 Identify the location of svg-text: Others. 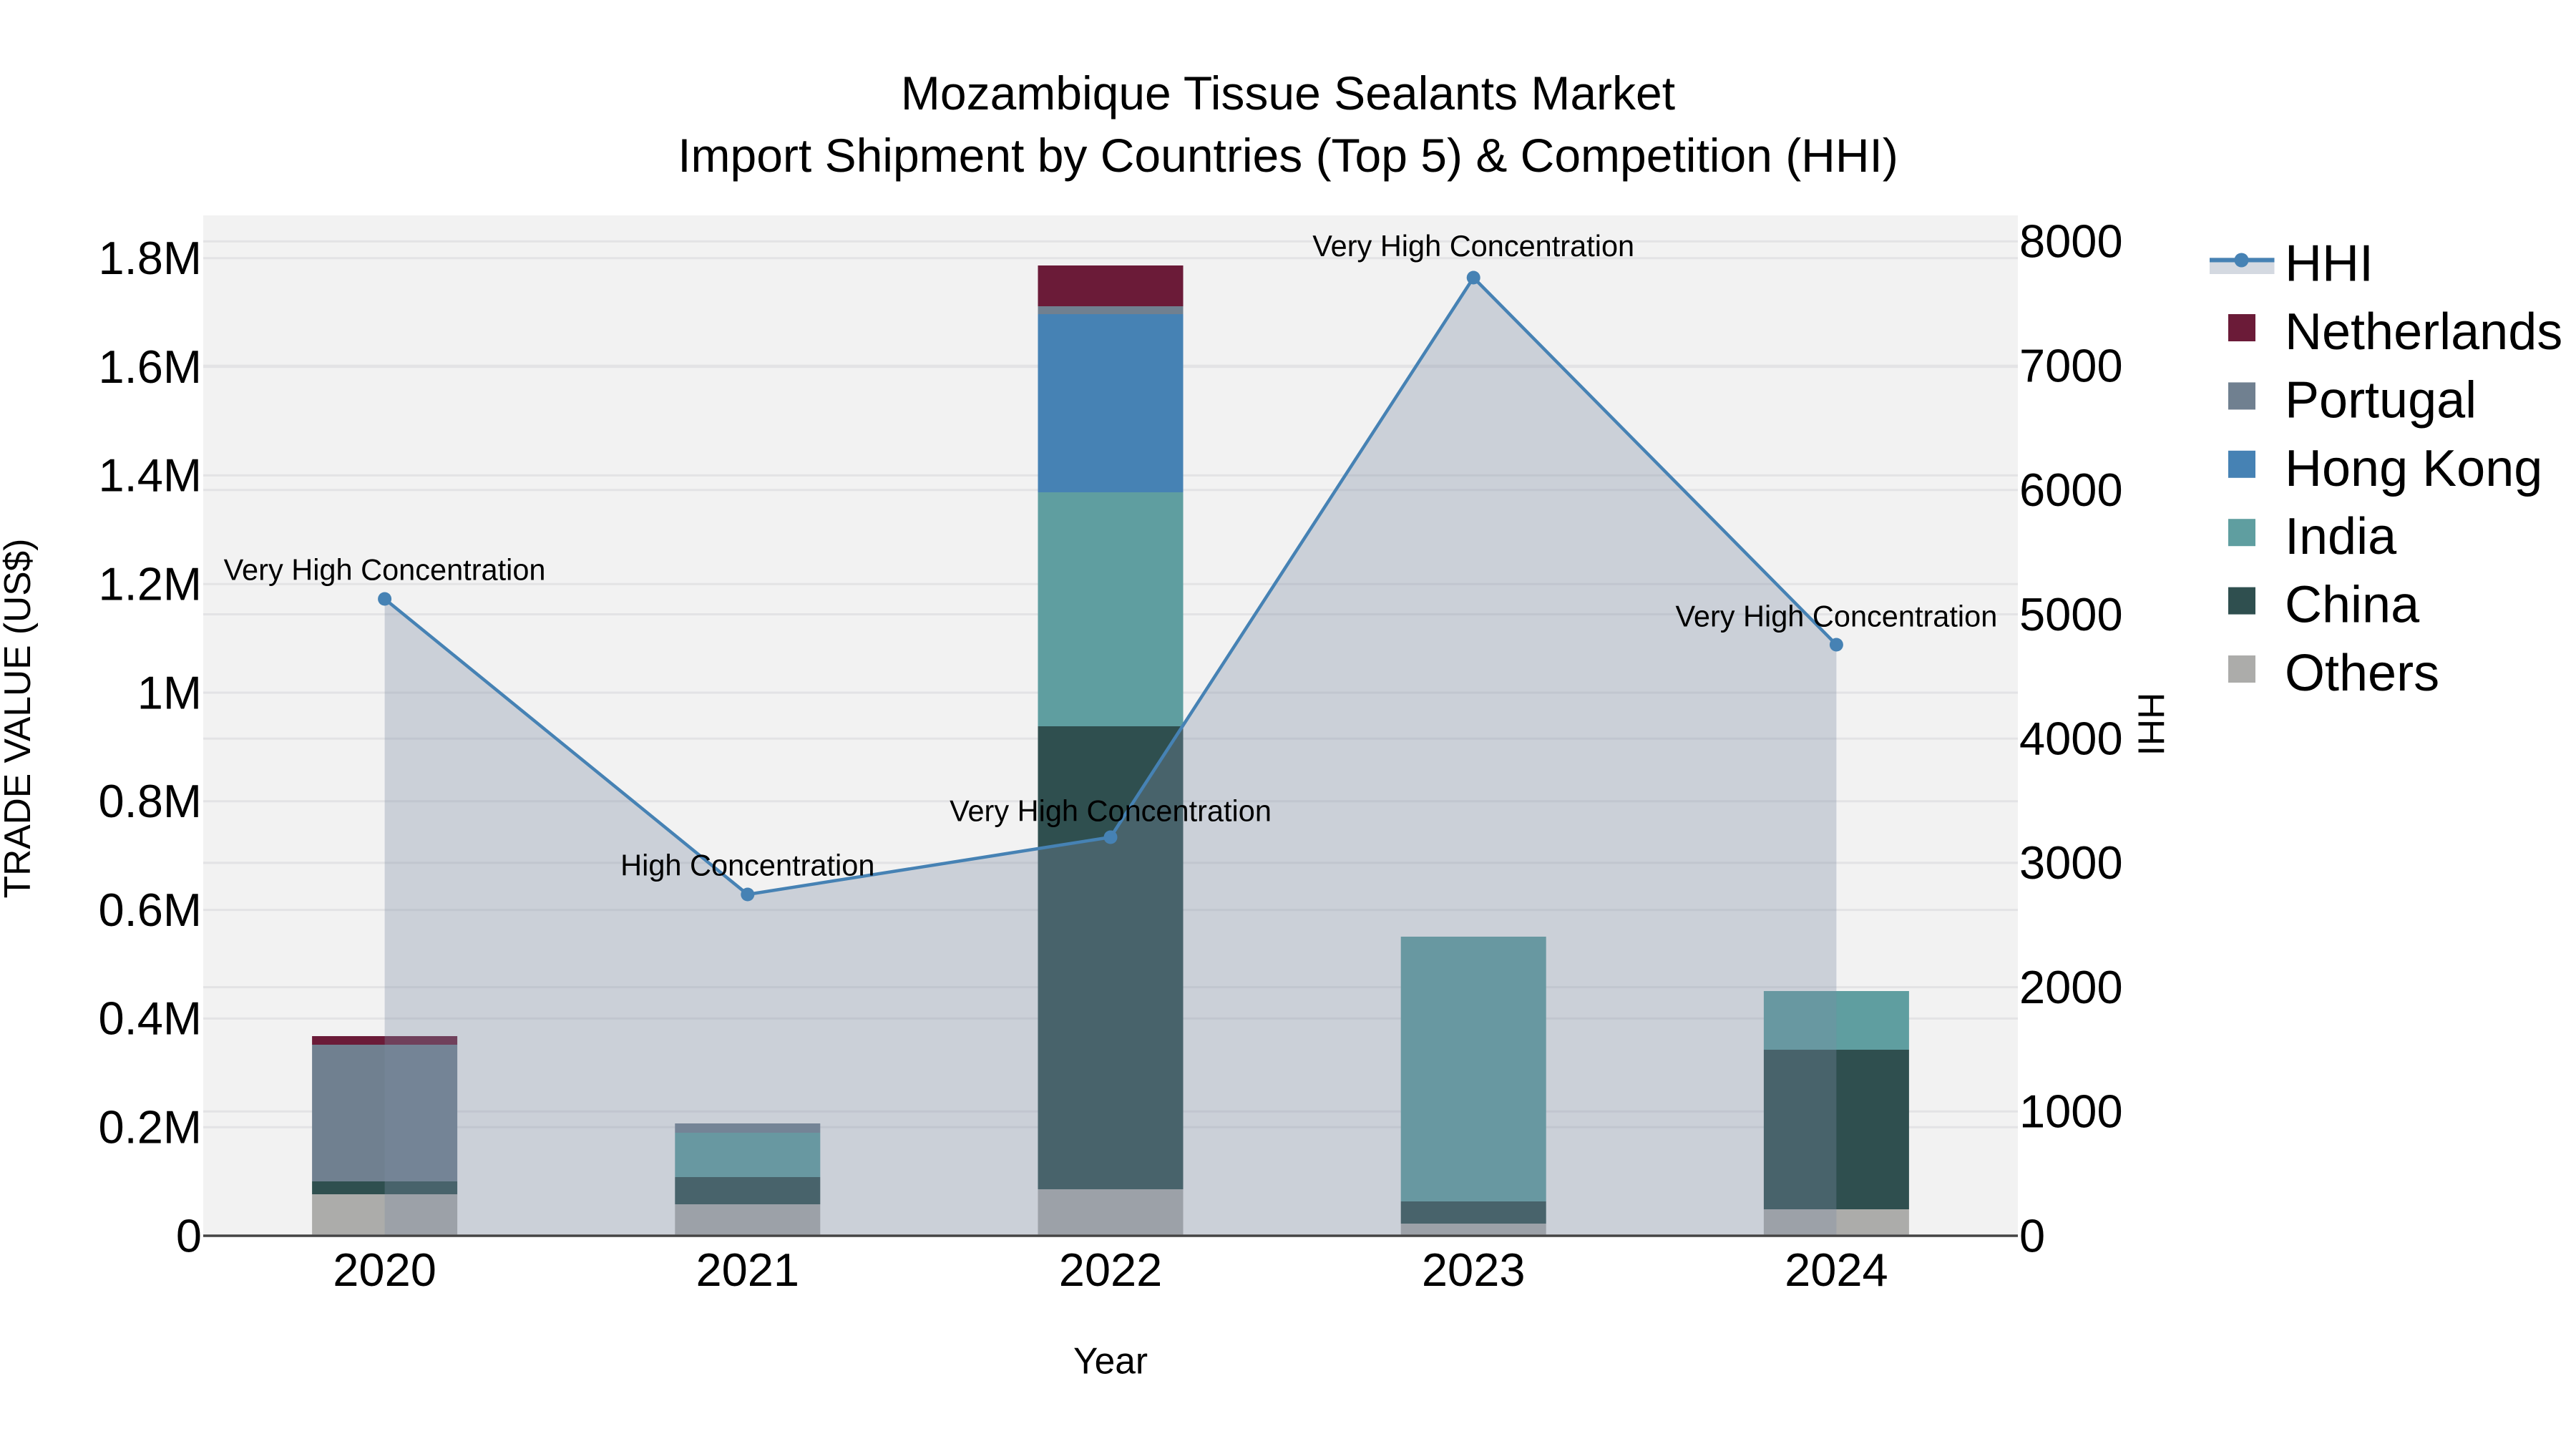
(2362, 673).